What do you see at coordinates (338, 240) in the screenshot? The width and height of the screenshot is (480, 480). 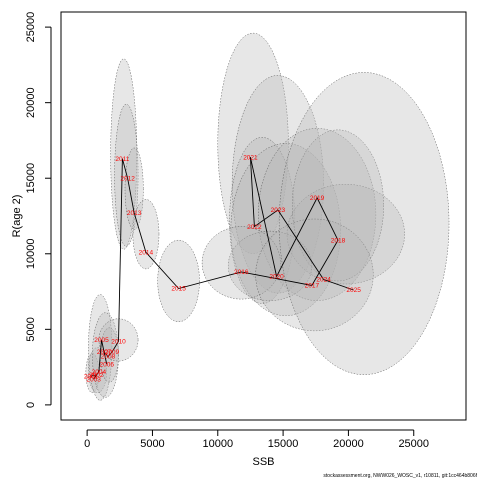 I see `year-point-label: 2018` at bounding box center [338, 240].